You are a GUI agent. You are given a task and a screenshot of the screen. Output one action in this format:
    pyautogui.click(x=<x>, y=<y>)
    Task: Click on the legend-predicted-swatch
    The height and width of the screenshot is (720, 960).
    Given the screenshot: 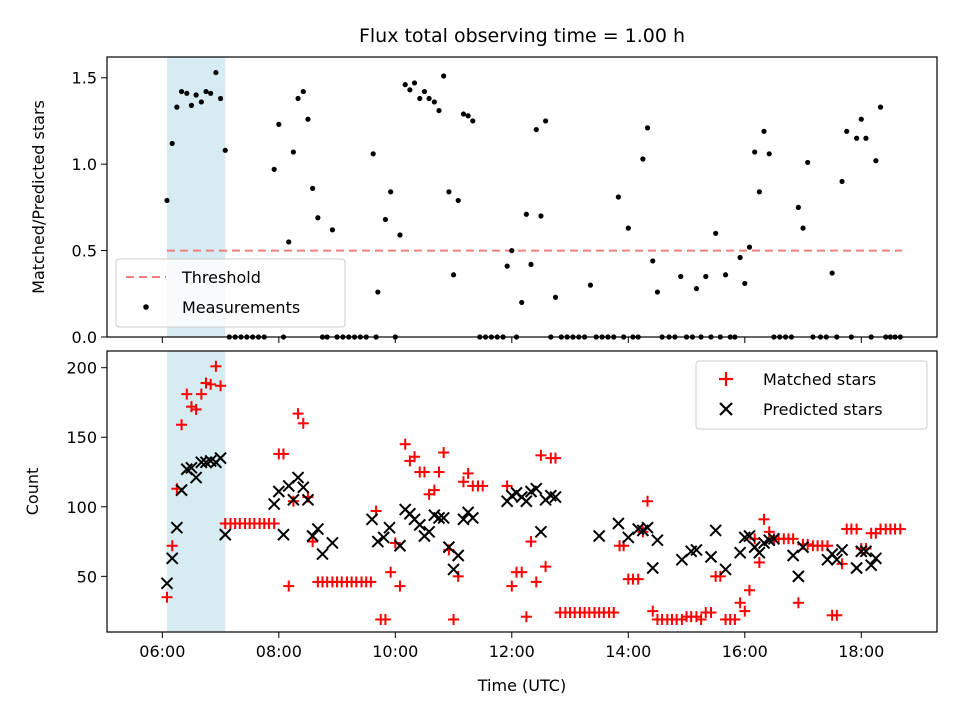 What is the action you would take?
    pyautogui.click(x=726, y=409)
    